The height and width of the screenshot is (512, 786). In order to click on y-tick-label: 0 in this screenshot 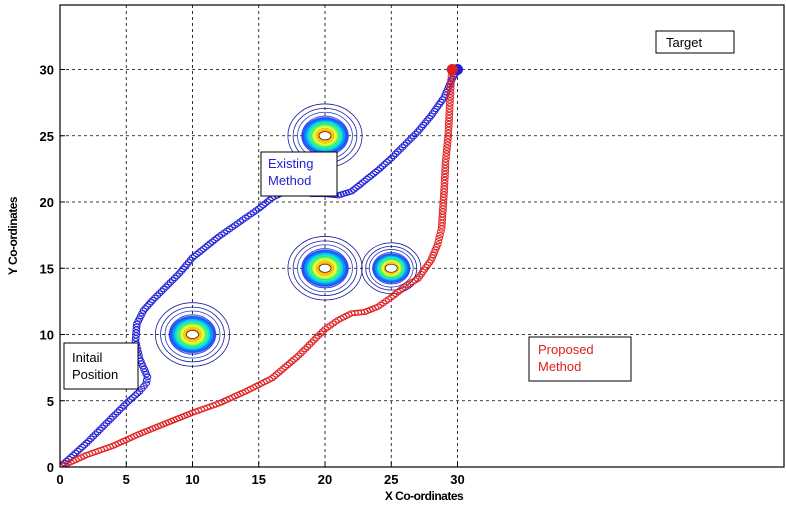, I will do `click(50, 467)`.